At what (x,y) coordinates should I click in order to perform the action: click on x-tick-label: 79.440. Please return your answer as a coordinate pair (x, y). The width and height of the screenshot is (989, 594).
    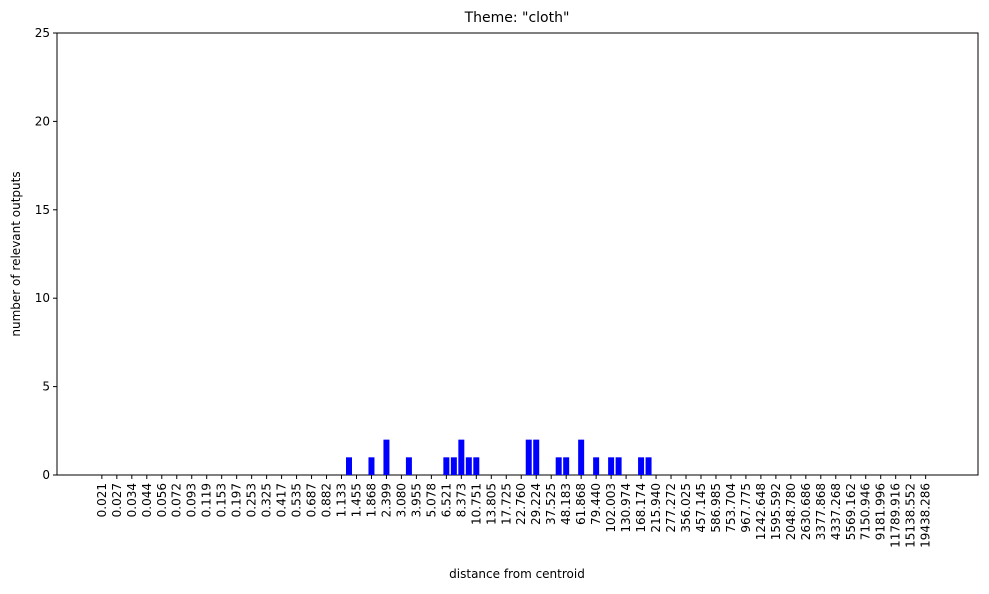
    Looking at the image, I should click on (596, 504).